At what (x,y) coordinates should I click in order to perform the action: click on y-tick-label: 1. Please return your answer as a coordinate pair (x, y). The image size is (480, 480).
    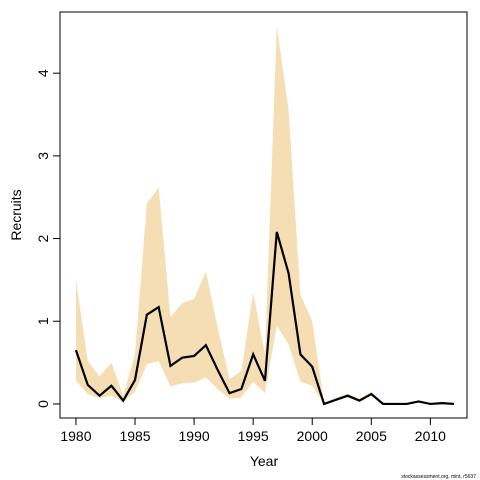
    Looking at the image, I should click on (43, 321).